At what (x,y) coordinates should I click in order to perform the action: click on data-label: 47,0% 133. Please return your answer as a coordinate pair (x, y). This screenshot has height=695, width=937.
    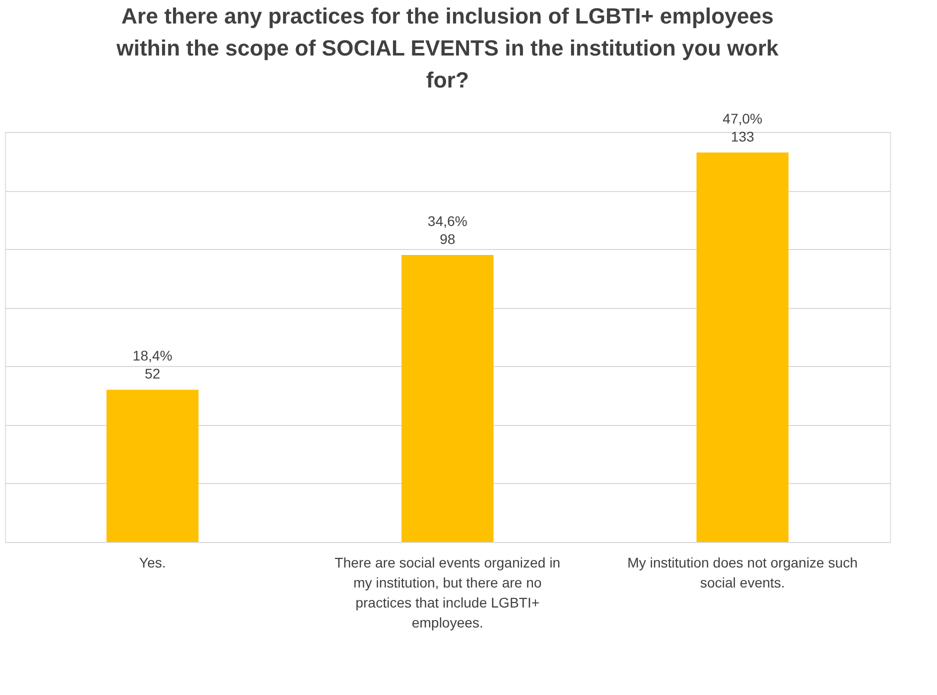
    Looking at the image, I should click on (742, 127).